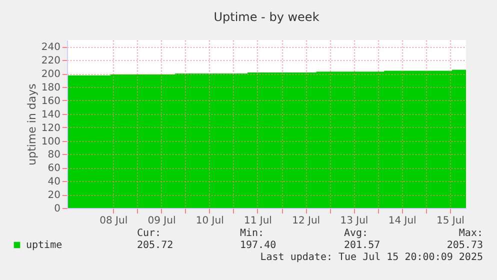 The image size is (497, 280). Describe the element at coordinates (450, 221) in the screenshot. I see `x-tick-label: 15 Jul` at that location.